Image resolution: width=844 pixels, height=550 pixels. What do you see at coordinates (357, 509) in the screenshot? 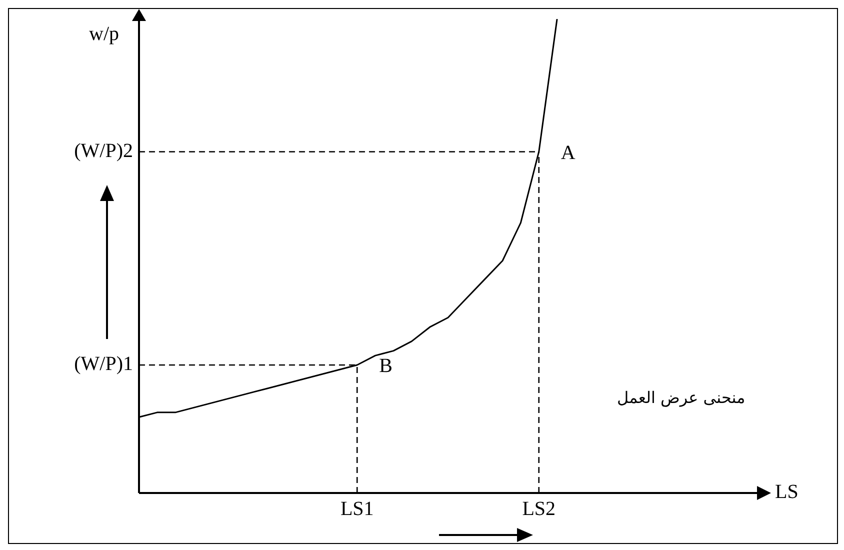
I see `x-tick-label: LS1` at bounding box center [357, 509].